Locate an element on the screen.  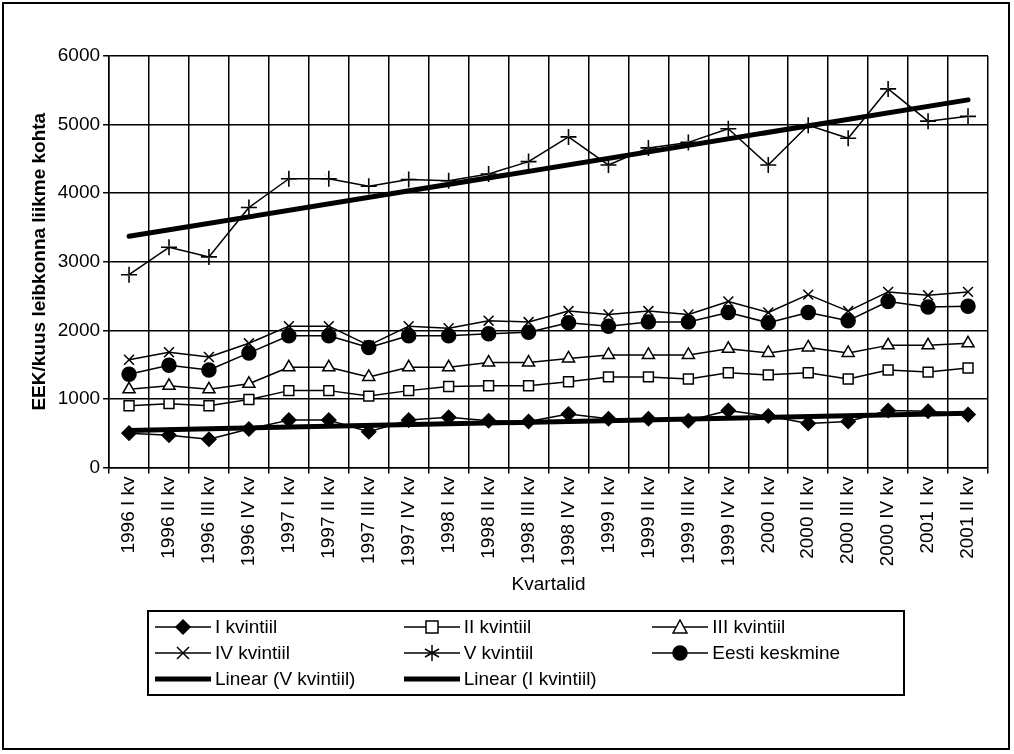
y-tick-label: 4000 is located at coordinates (79, 192).